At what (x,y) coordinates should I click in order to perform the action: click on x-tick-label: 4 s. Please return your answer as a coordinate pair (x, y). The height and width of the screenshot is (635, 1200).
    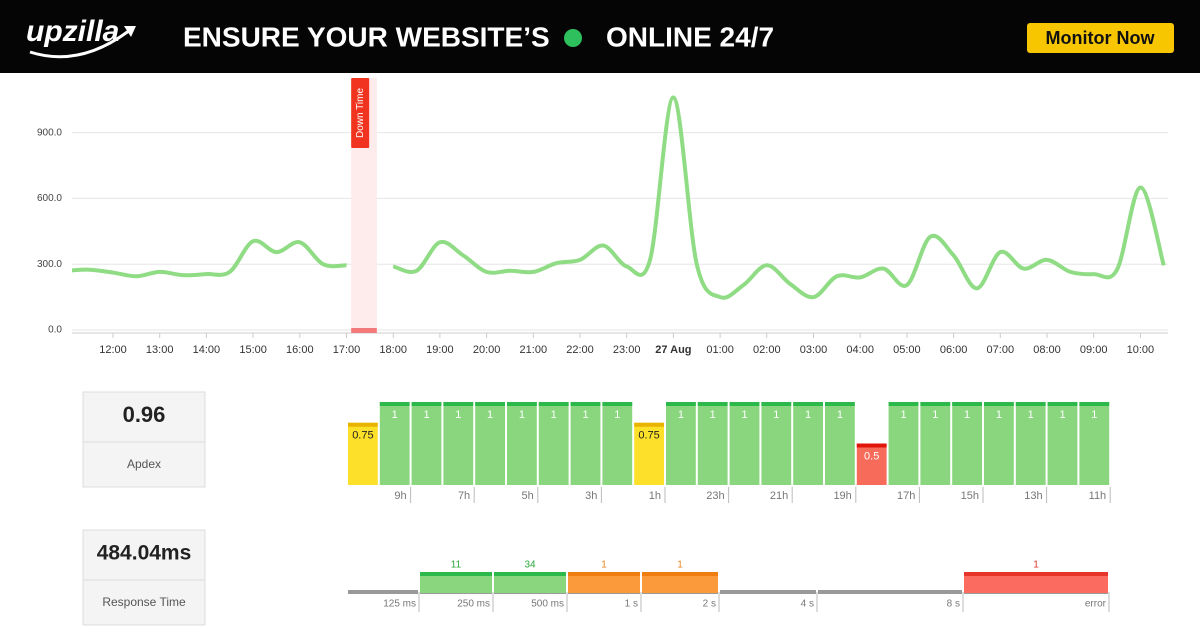
    Looking at the image, I should click on (807, 604).